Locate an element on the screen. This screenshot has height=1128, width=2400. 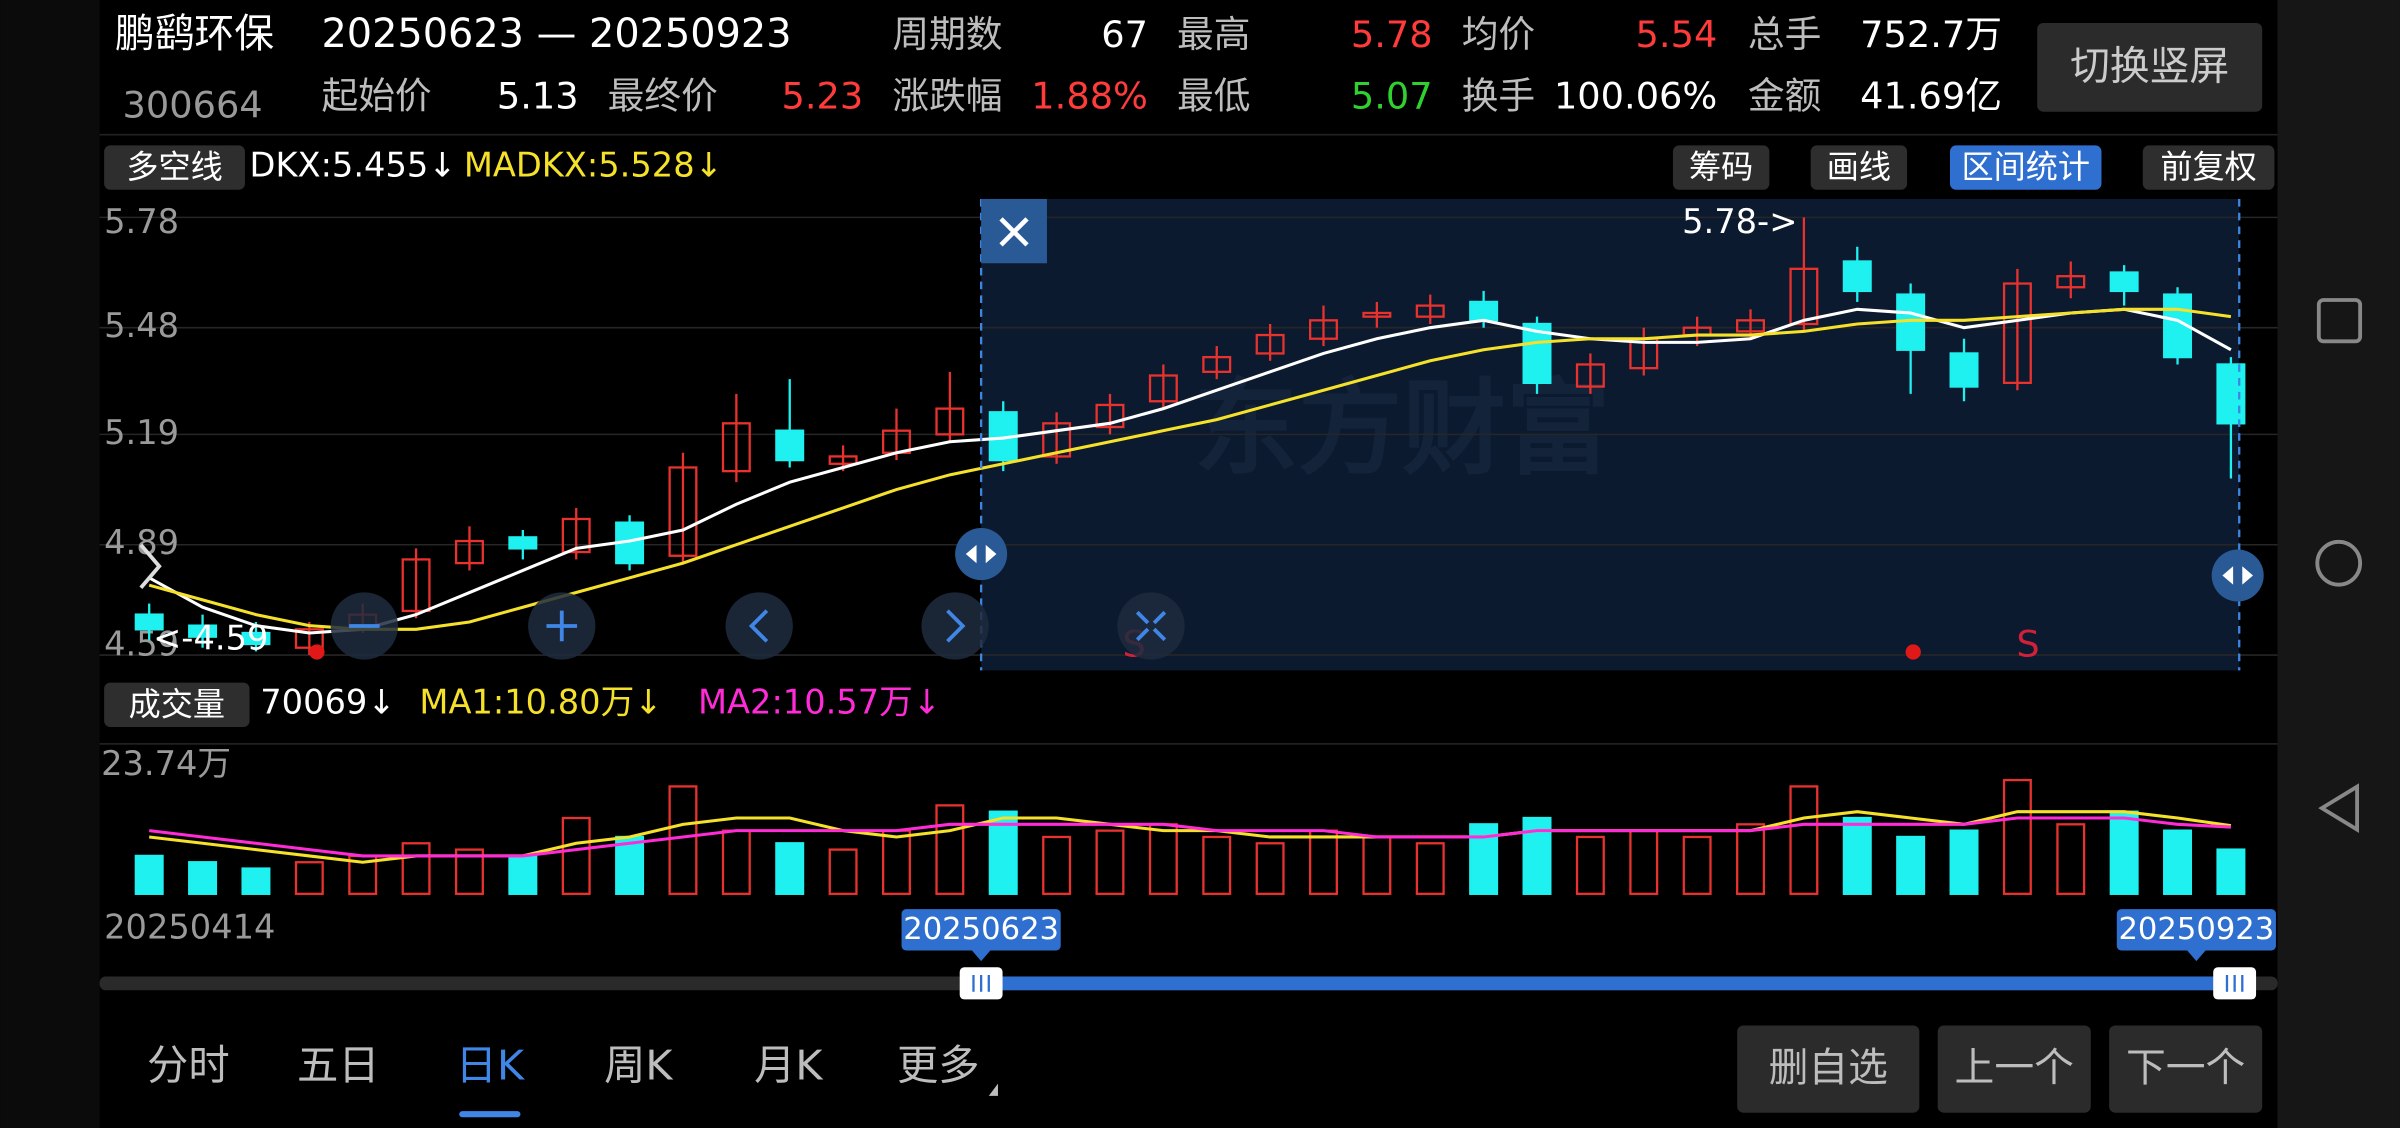
signal: S is located at coordinates (2027, 643).